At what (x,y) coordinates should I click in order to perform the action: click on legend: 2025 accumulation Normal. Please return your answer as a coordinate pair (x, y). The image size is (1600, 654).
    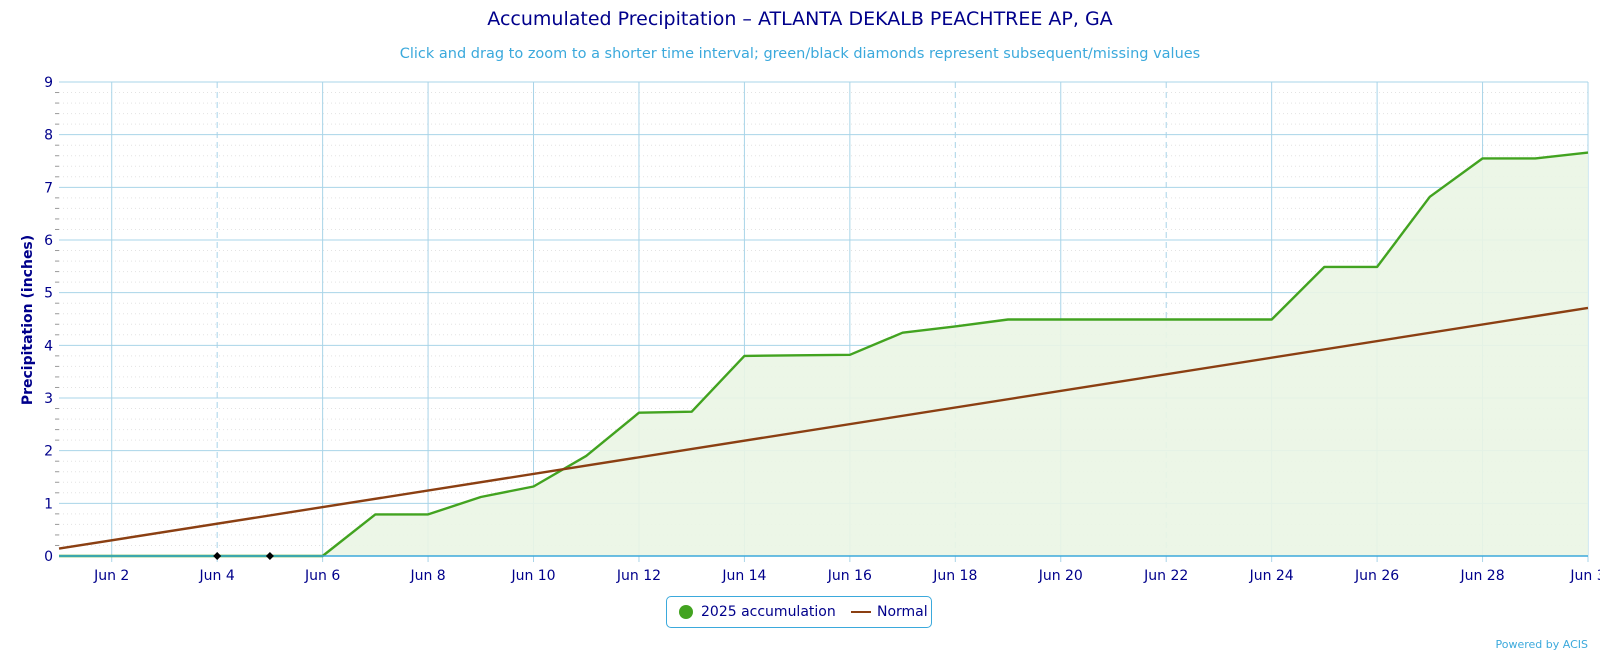
    Looking at the image, I should click on (799, 612).